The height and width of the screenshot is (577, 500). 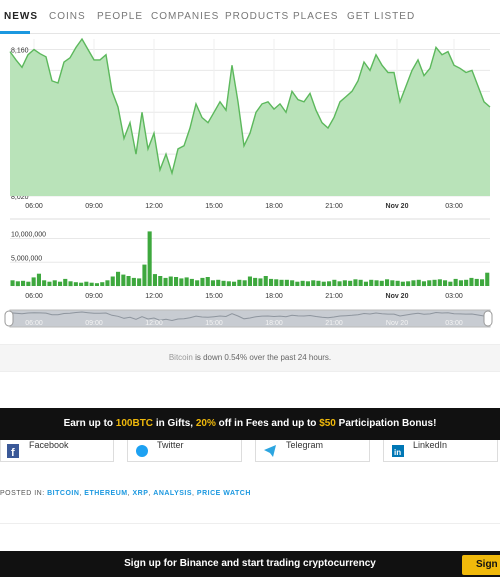 I want to click on summary-coin: Bitcoin, so click(x=180, y=357).